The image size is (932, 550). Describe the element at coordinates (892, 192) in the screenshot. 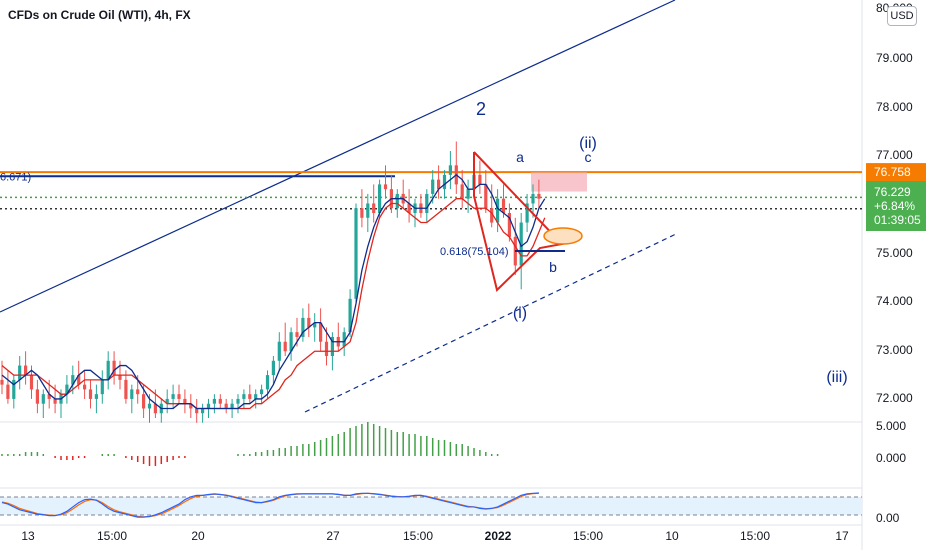

I see `last-price-value: 76.229` at that location.